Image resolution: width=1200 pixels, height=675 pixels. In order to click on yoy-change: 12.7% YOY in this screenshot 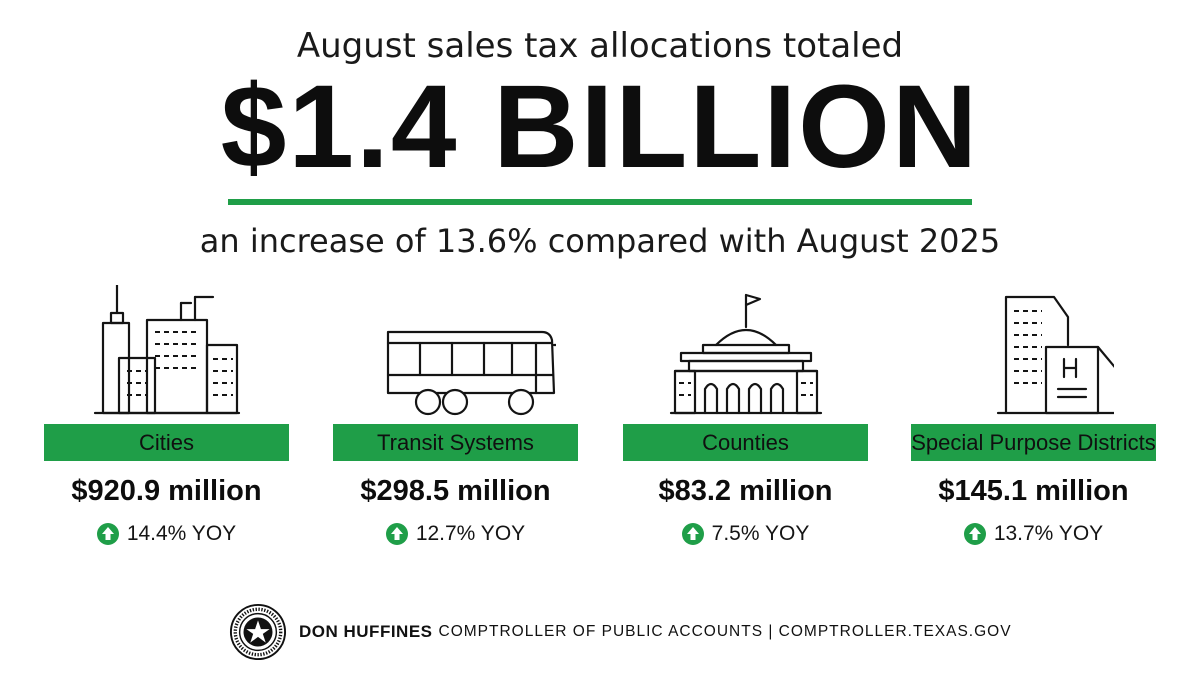, I will do `click(455, 534)`.